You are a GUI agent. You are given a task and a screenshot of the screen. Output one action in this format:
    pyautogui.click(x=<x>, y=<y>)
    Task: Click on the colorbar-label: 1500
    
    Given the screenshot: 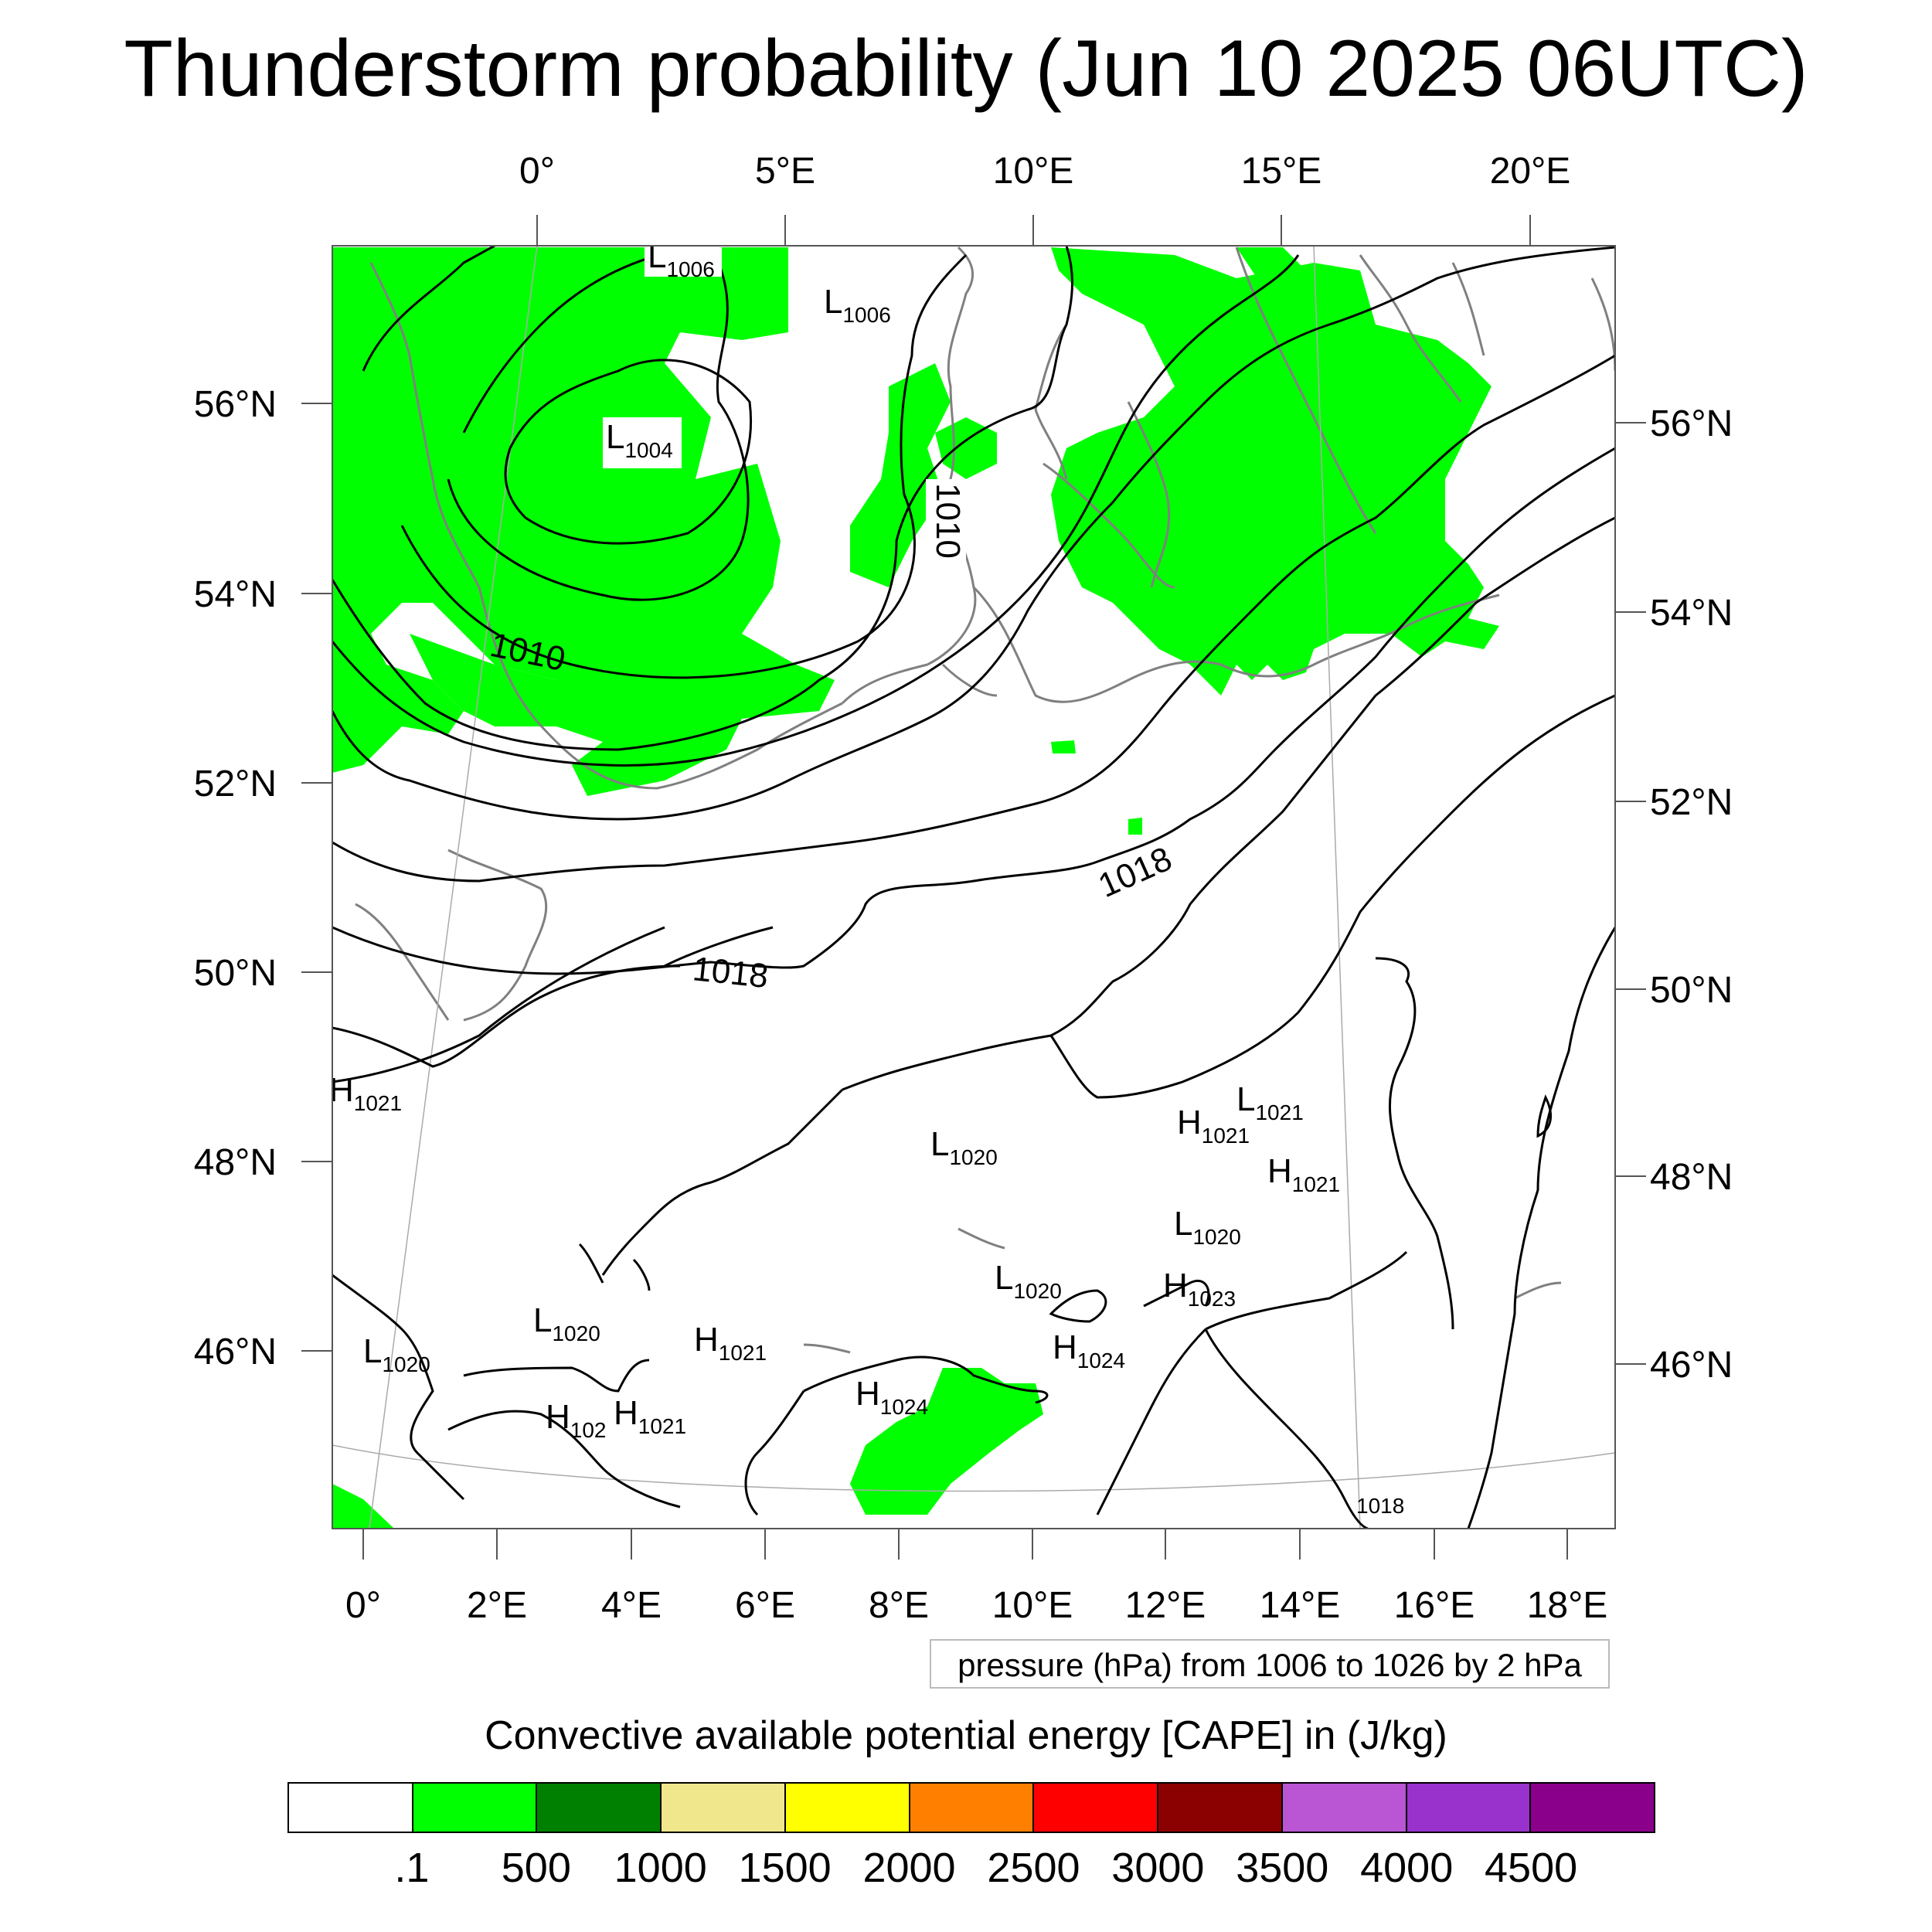 What is the action you would take?
    pyautogui.click(x=785, y=1868)
    